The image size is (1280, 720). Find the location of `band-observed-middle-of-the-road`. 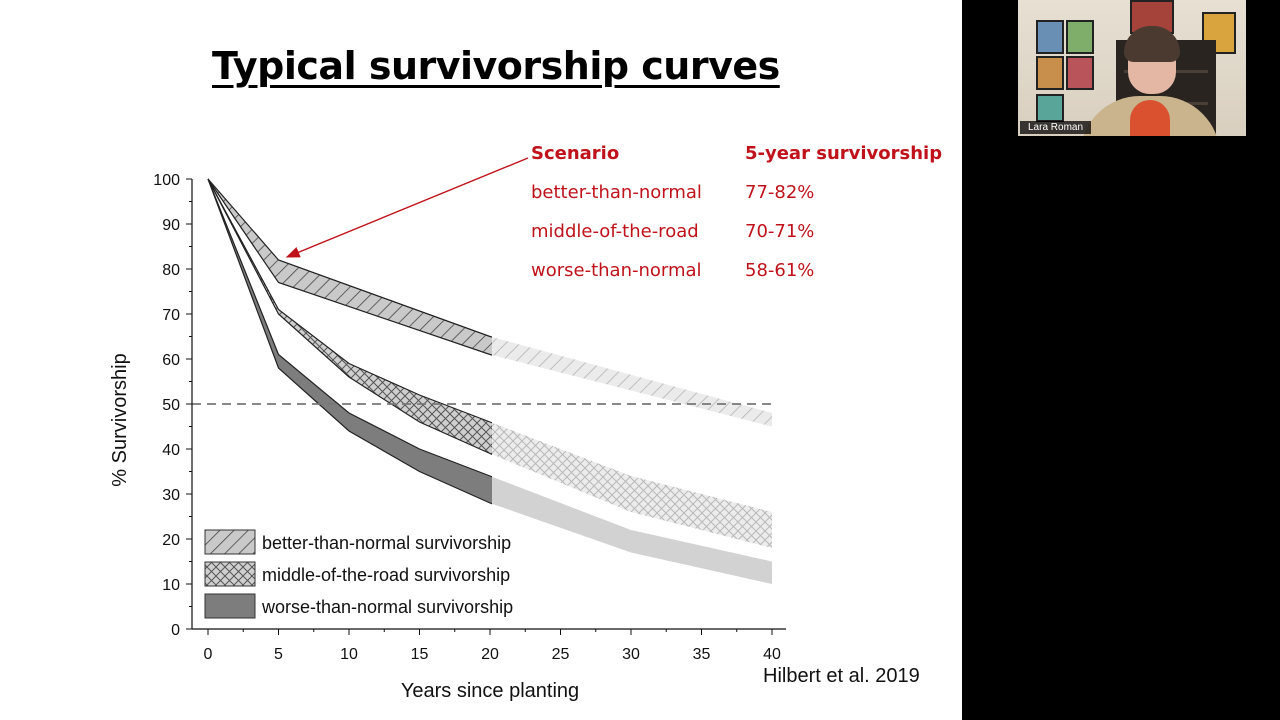

band-observed-middle-of-the-road is located at coordinates (350, 317).